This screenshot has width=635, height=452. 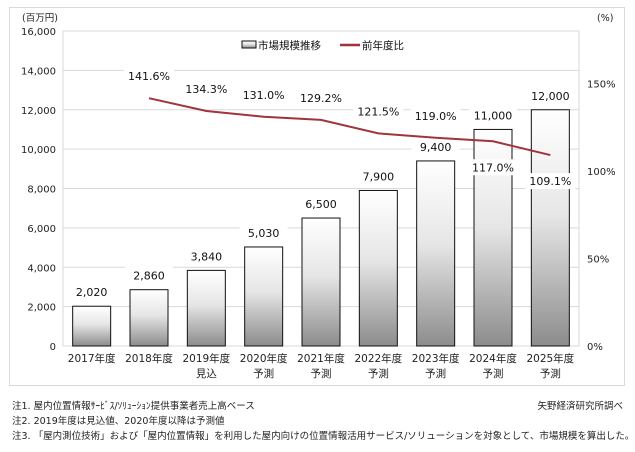 I want to click on bar-data-label: 3,840, so click(x=207, y=256).